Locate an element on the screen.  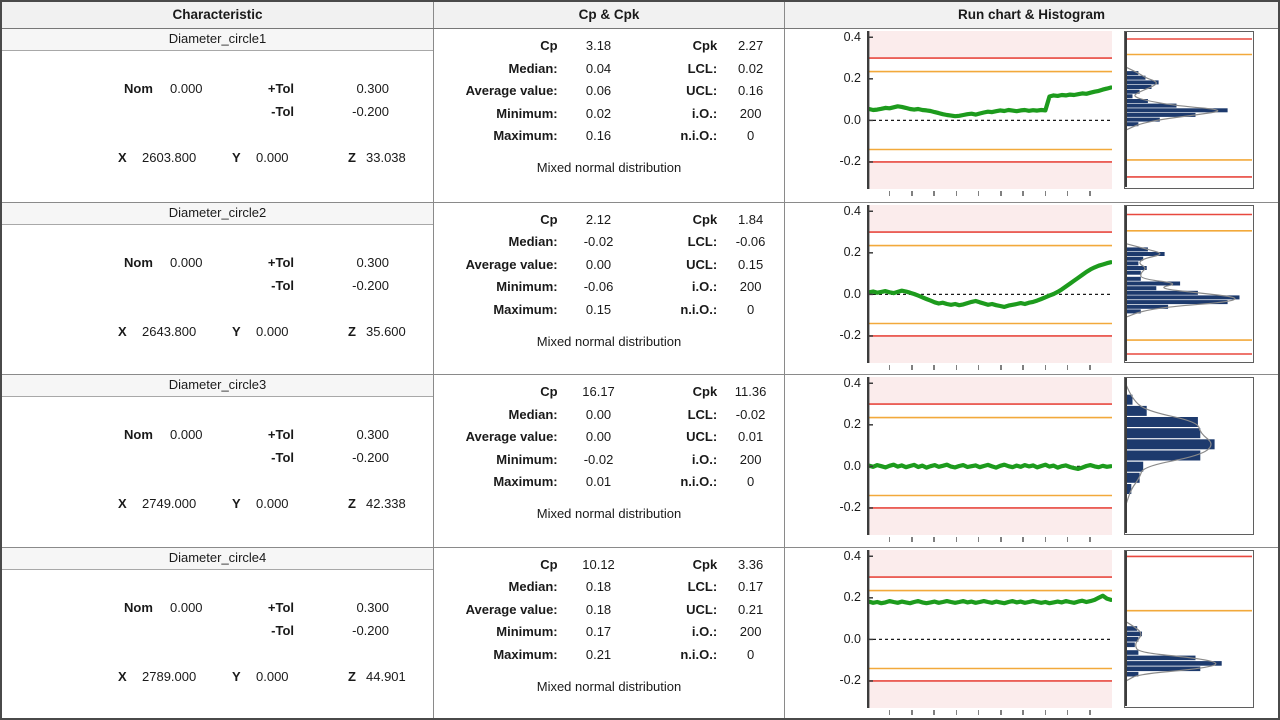
stat-label-average: Average value: is located at coordinates (511, 90).